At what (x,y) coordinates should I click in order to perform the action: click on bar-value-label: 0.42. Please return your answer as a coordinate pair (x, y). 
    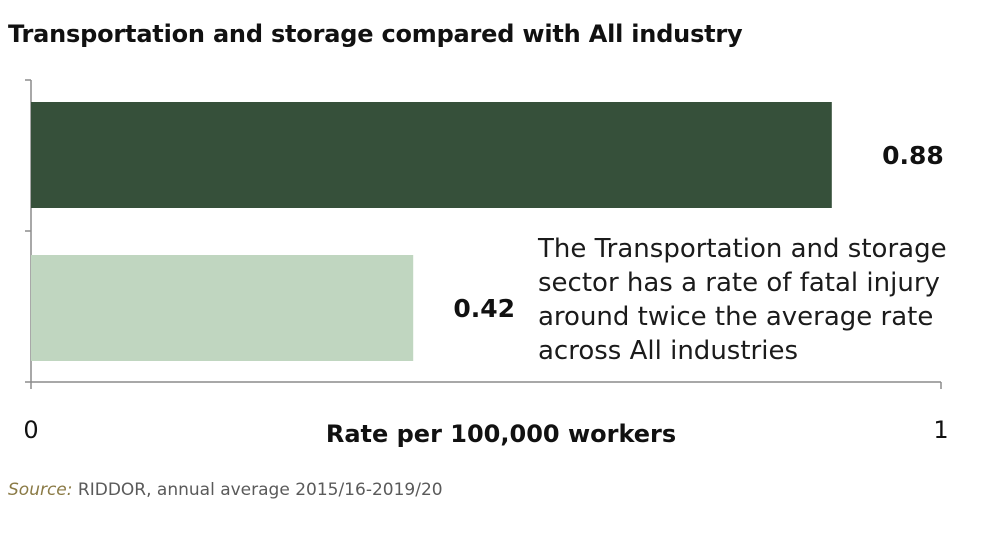
    Looking at the image, I should click on (484, 308).